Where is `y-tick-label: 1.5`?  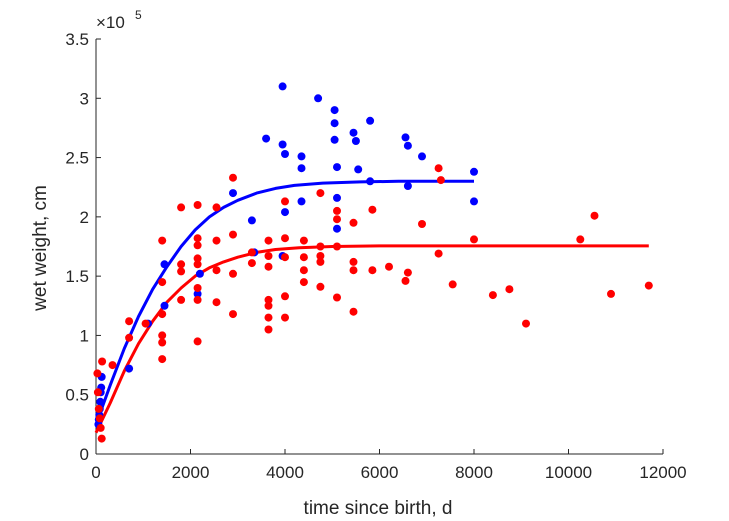
y-tick-label: 1.5 is located at coordinates (77, 276).